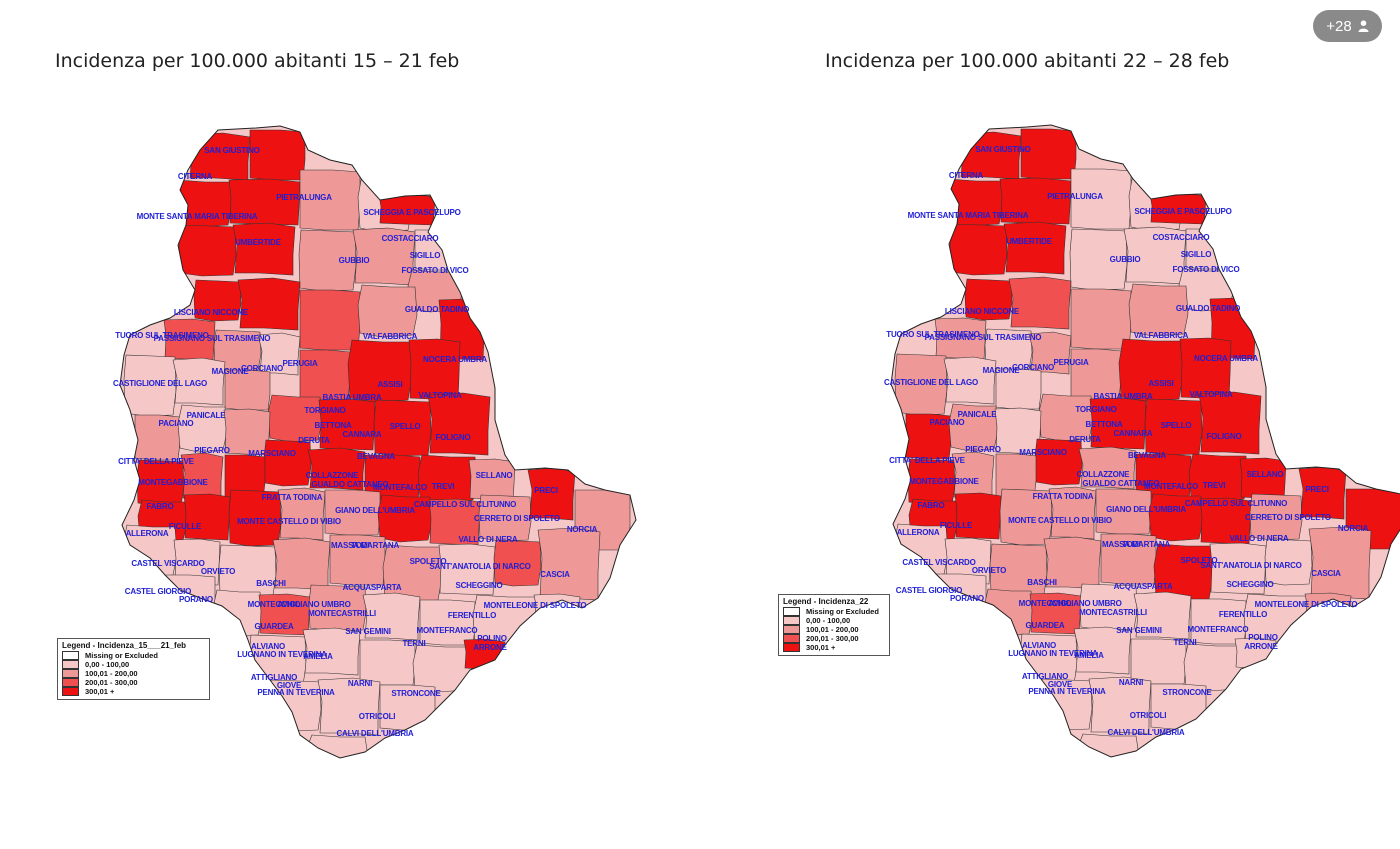 The image size is (1400, 849). Describe the element at coordinates (517, 518) in the screenshot. I see `municipality-label: CERRETO DI SPOLETO` at that location.